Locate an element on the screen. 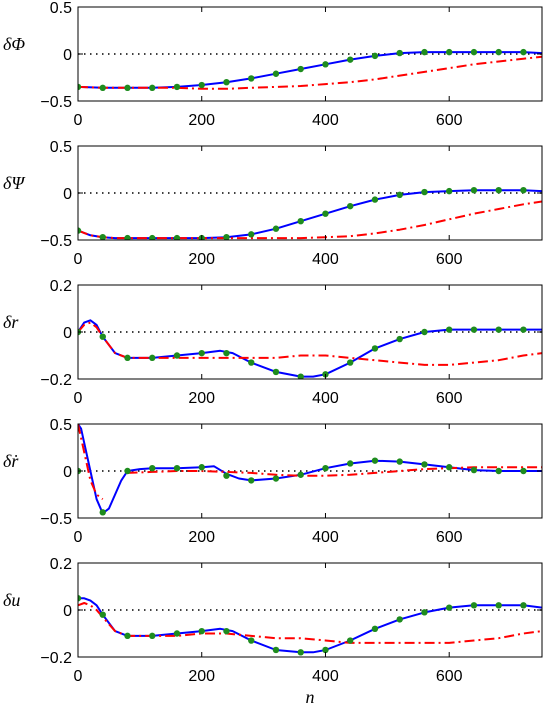 This screenshot has height=708, width=544. y-tick-label: −0.2 is located at coordinates (56, 380).